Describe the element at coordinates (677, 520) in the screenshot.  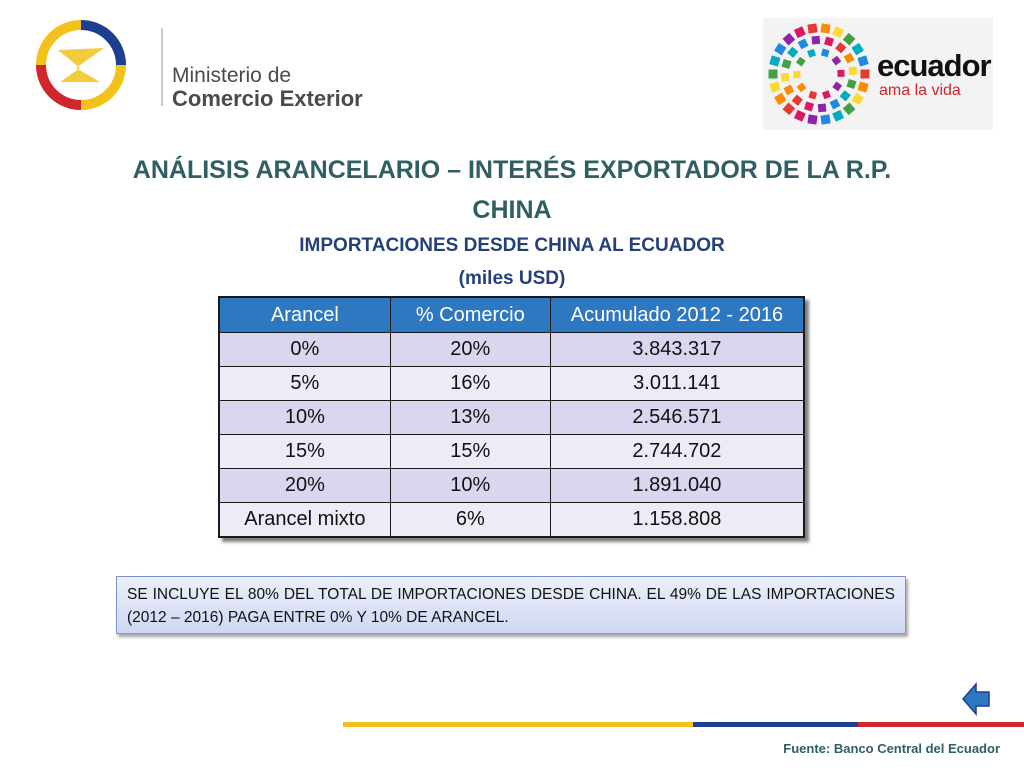
I see `cell-acumulado: 1.158.808` at that location.